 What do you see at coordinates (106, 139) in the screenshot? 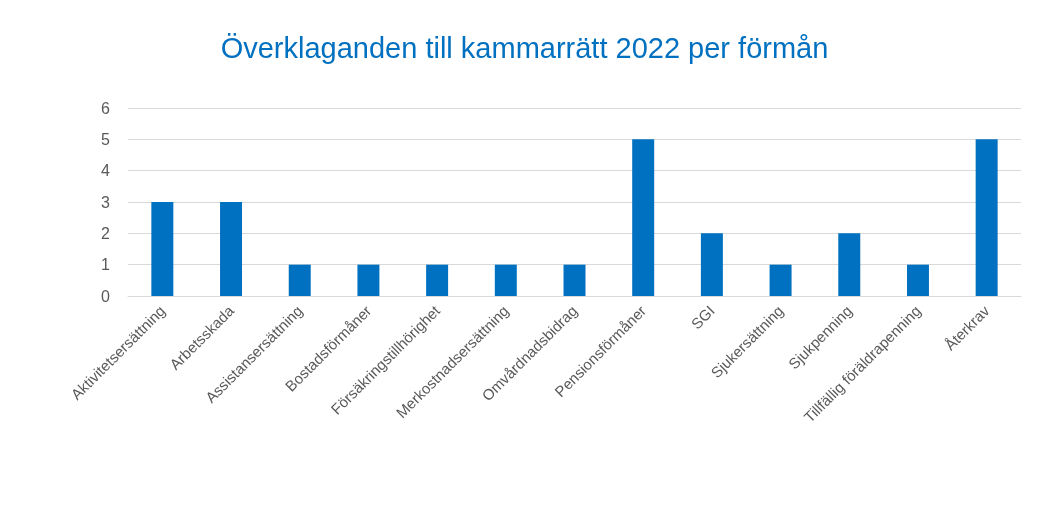
I see `y-tick-label: 5` at bounding box center [106, 139].